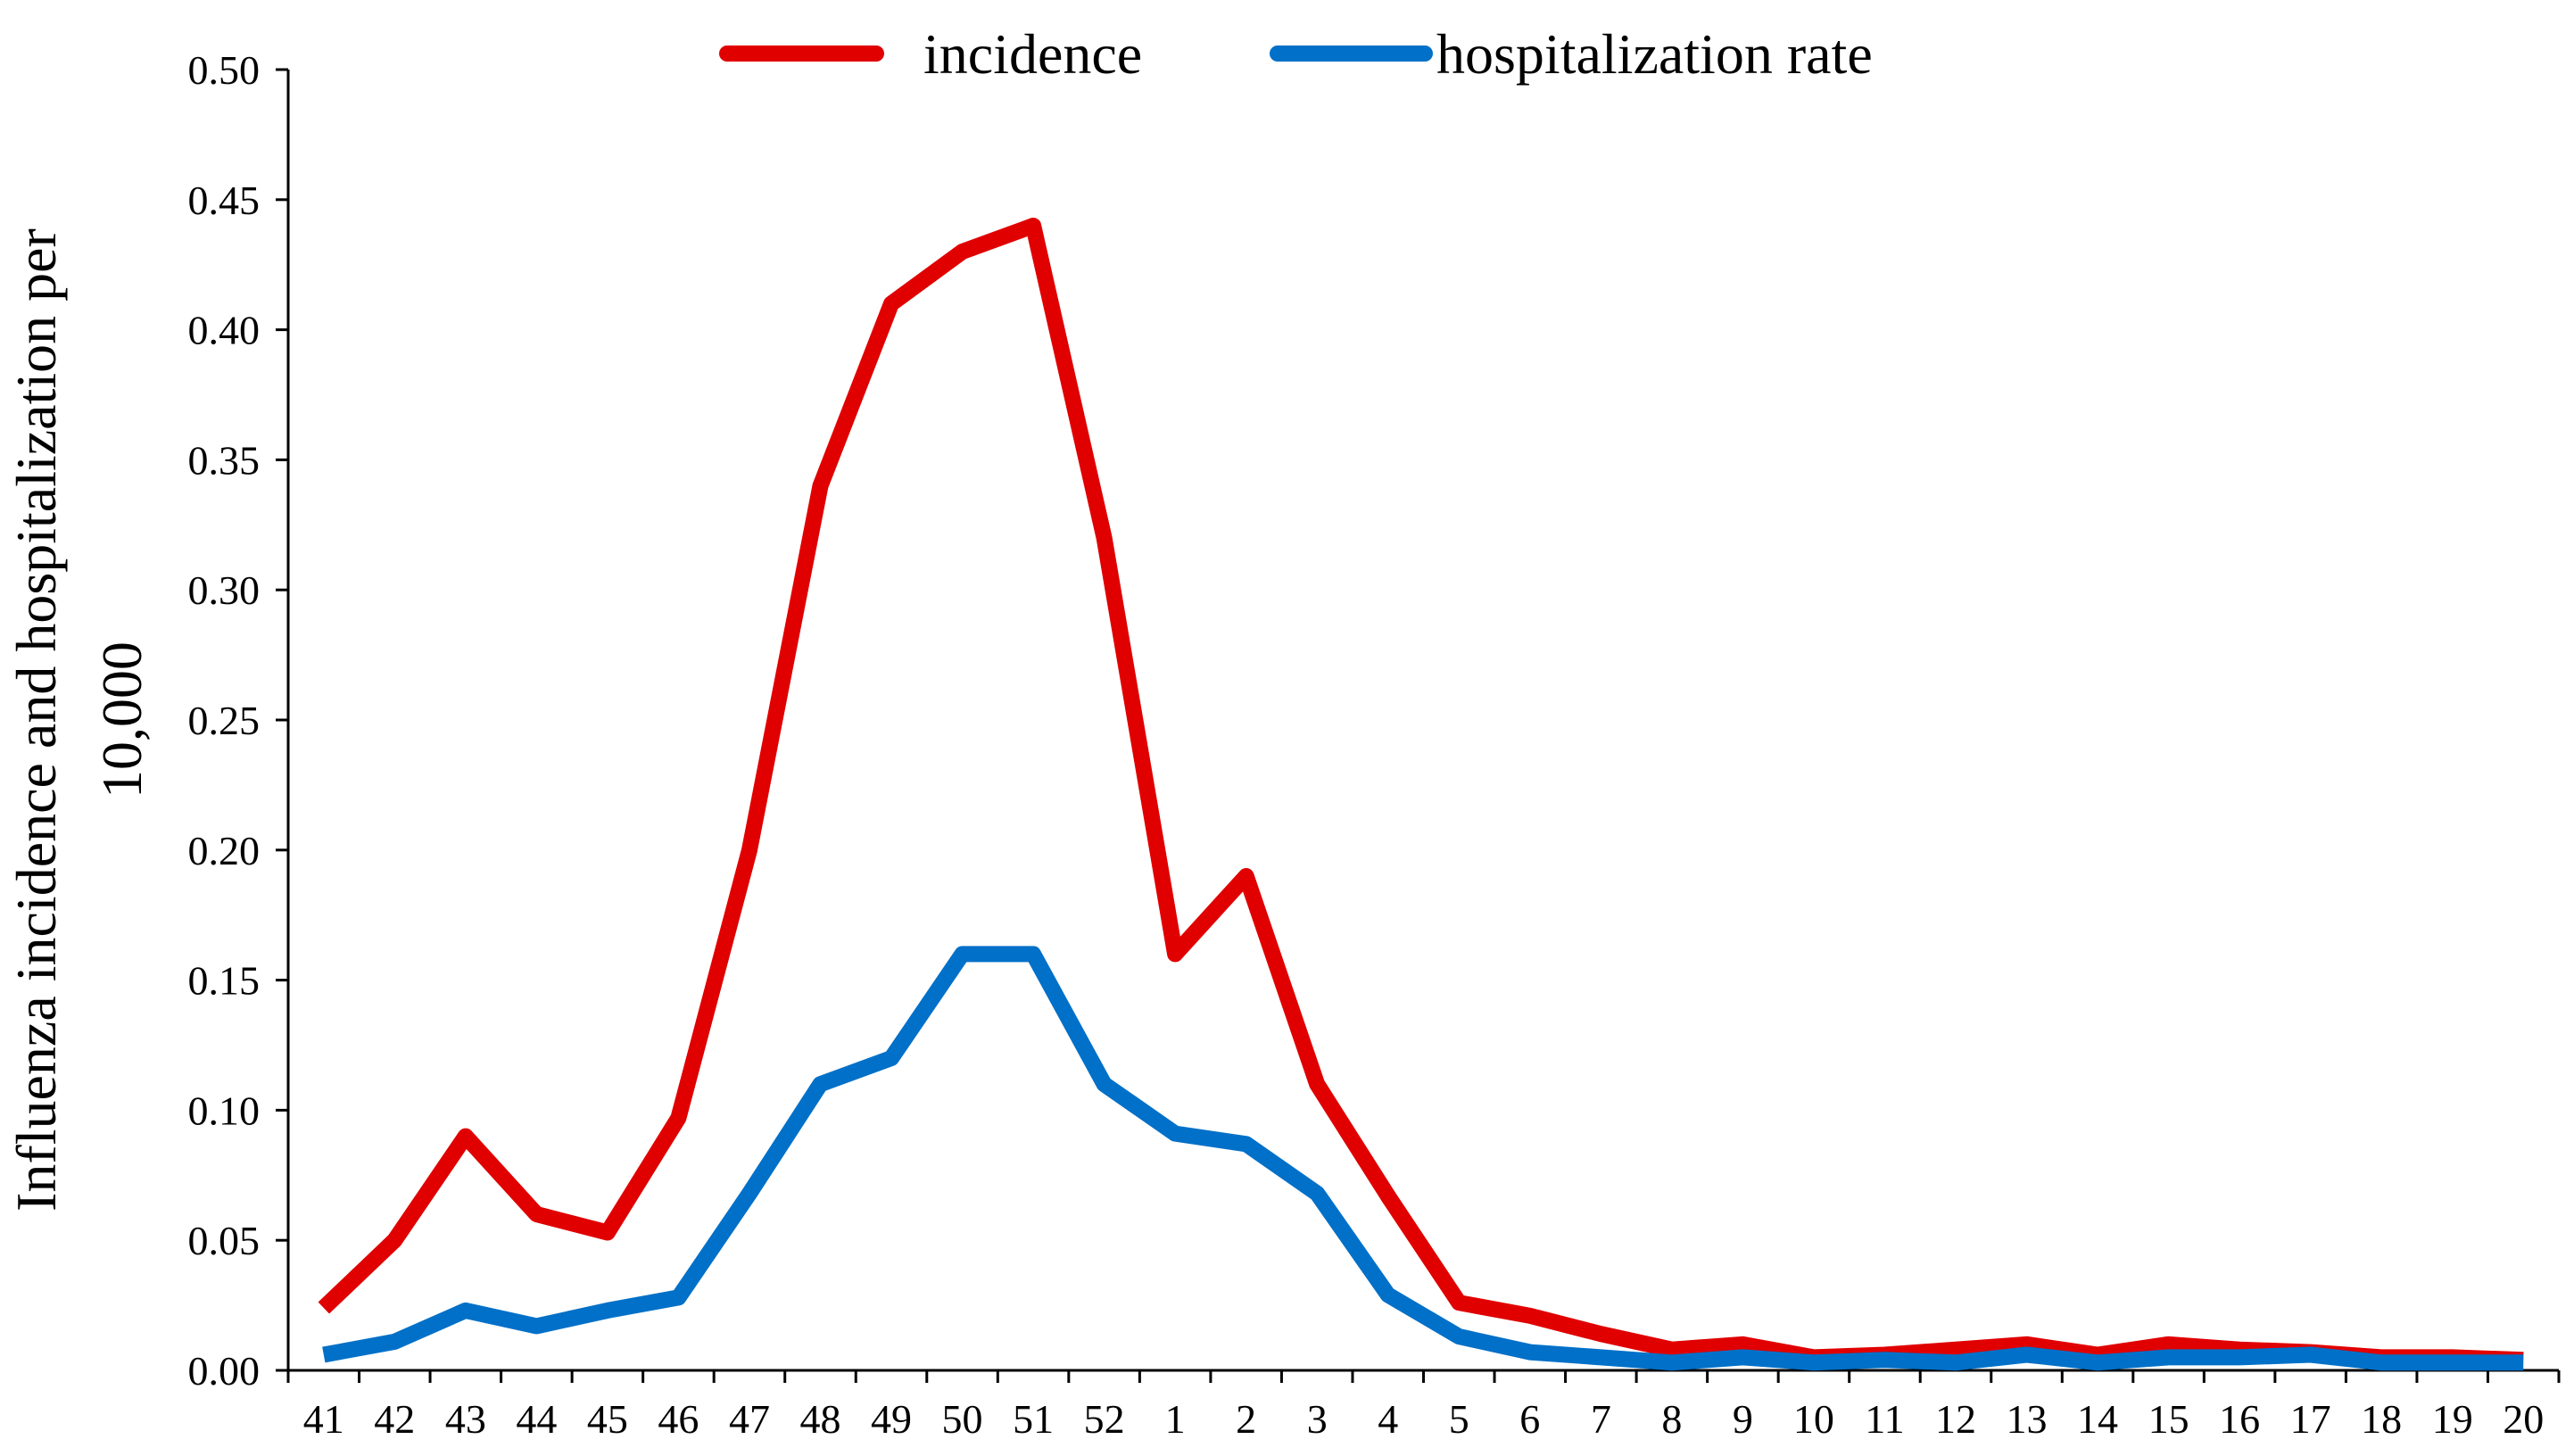  Describe the element at coordinates (224, 1371) in the screenshot. I see `y-tick-label: 0.00` at that location.